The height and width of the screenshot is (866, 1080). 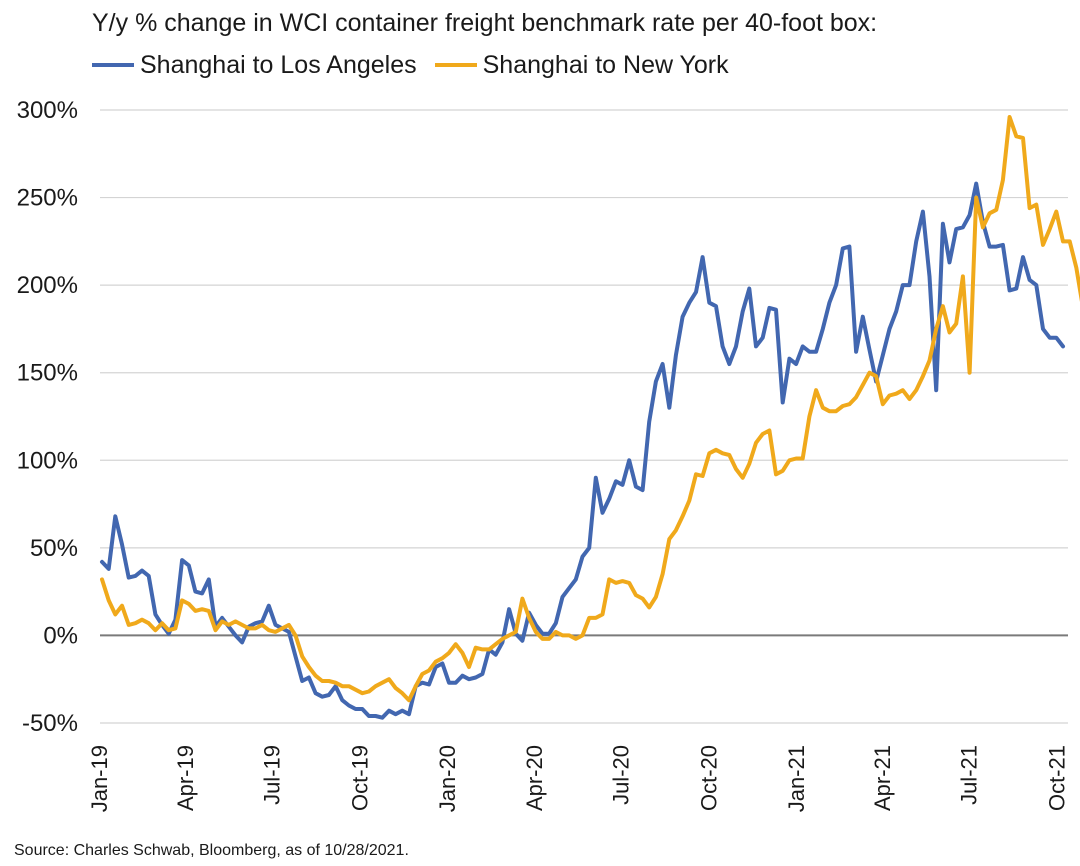 I want to click on x-tick-label: Jan-21, so click(x=796, y=778).